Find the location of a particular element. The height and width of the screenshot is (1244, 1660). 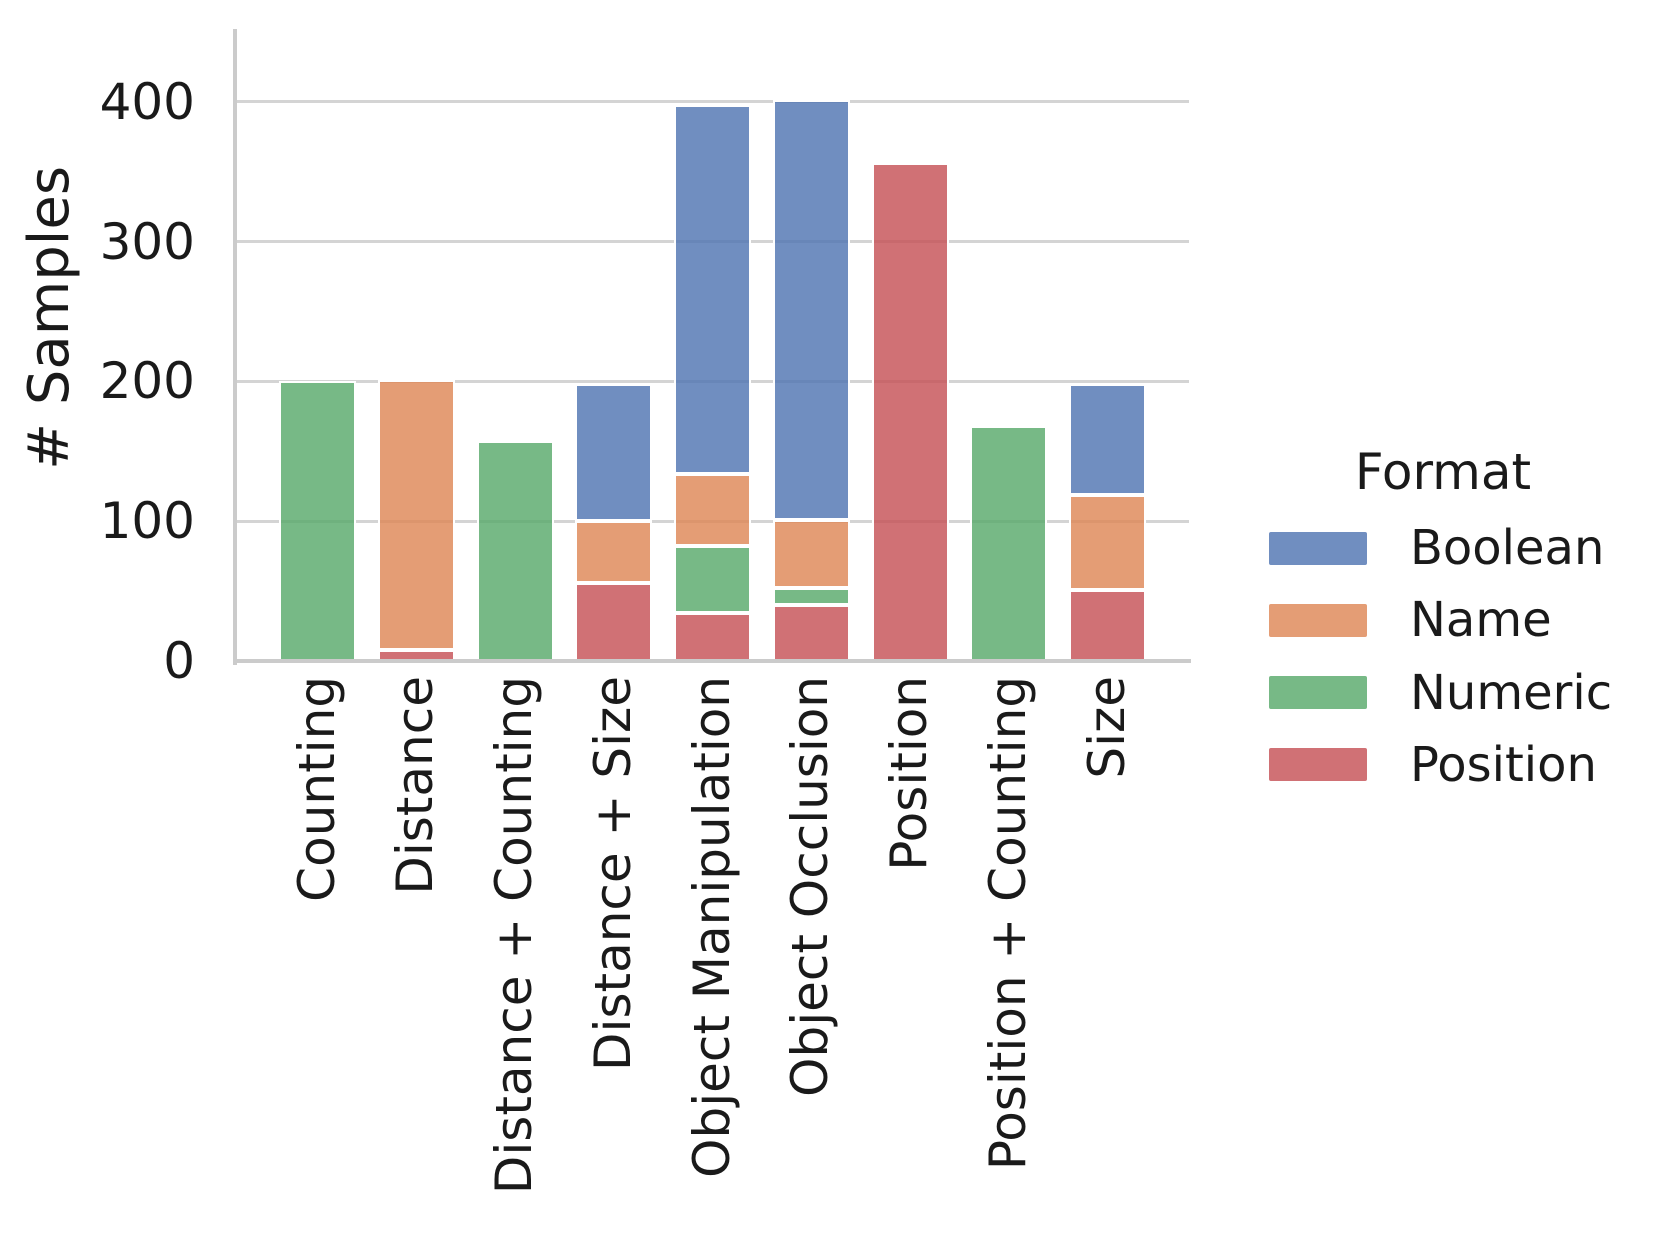

y-tick-label-0: 0 is located at coordinates (179, 661).